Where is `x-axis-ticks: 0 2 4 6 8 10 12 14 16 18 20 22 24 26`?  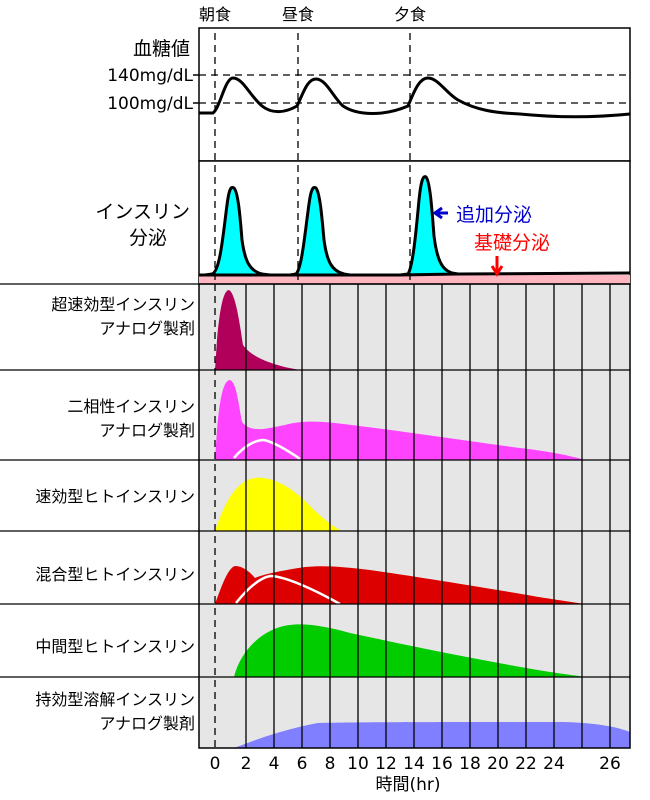 x-axis-ticks: 0 2 4 6 8 10 12 14 16 18 20 22 24 26 is located at coordinates (415, 764).